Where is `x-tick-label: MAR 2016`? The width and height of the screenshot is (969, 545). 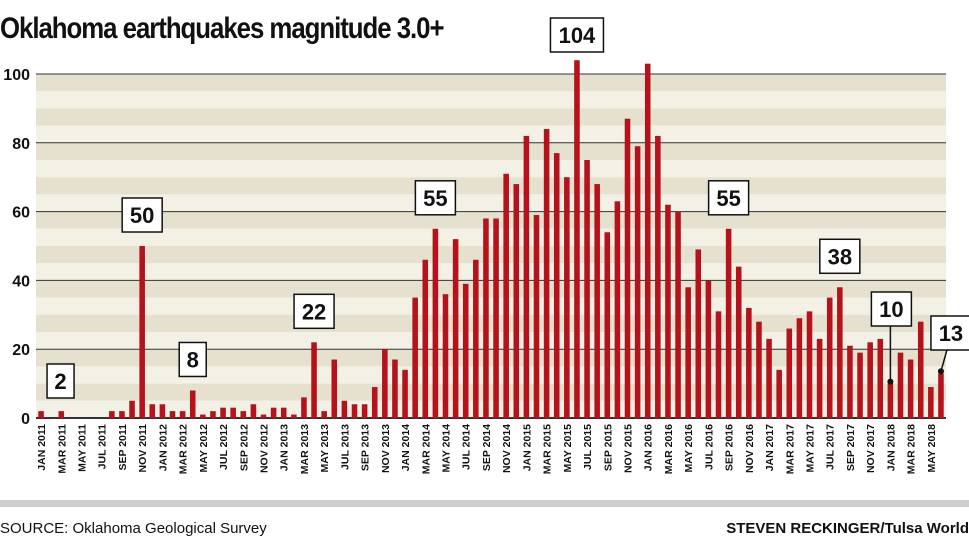
x-tick-label: MAR 2016 is located at coordinates (669, 449).